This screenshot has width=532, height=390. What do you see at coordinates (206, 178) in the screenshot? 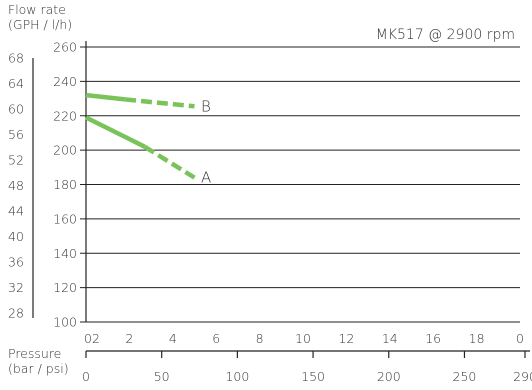
I see `series-label: A` at bounding box center [206, 178].